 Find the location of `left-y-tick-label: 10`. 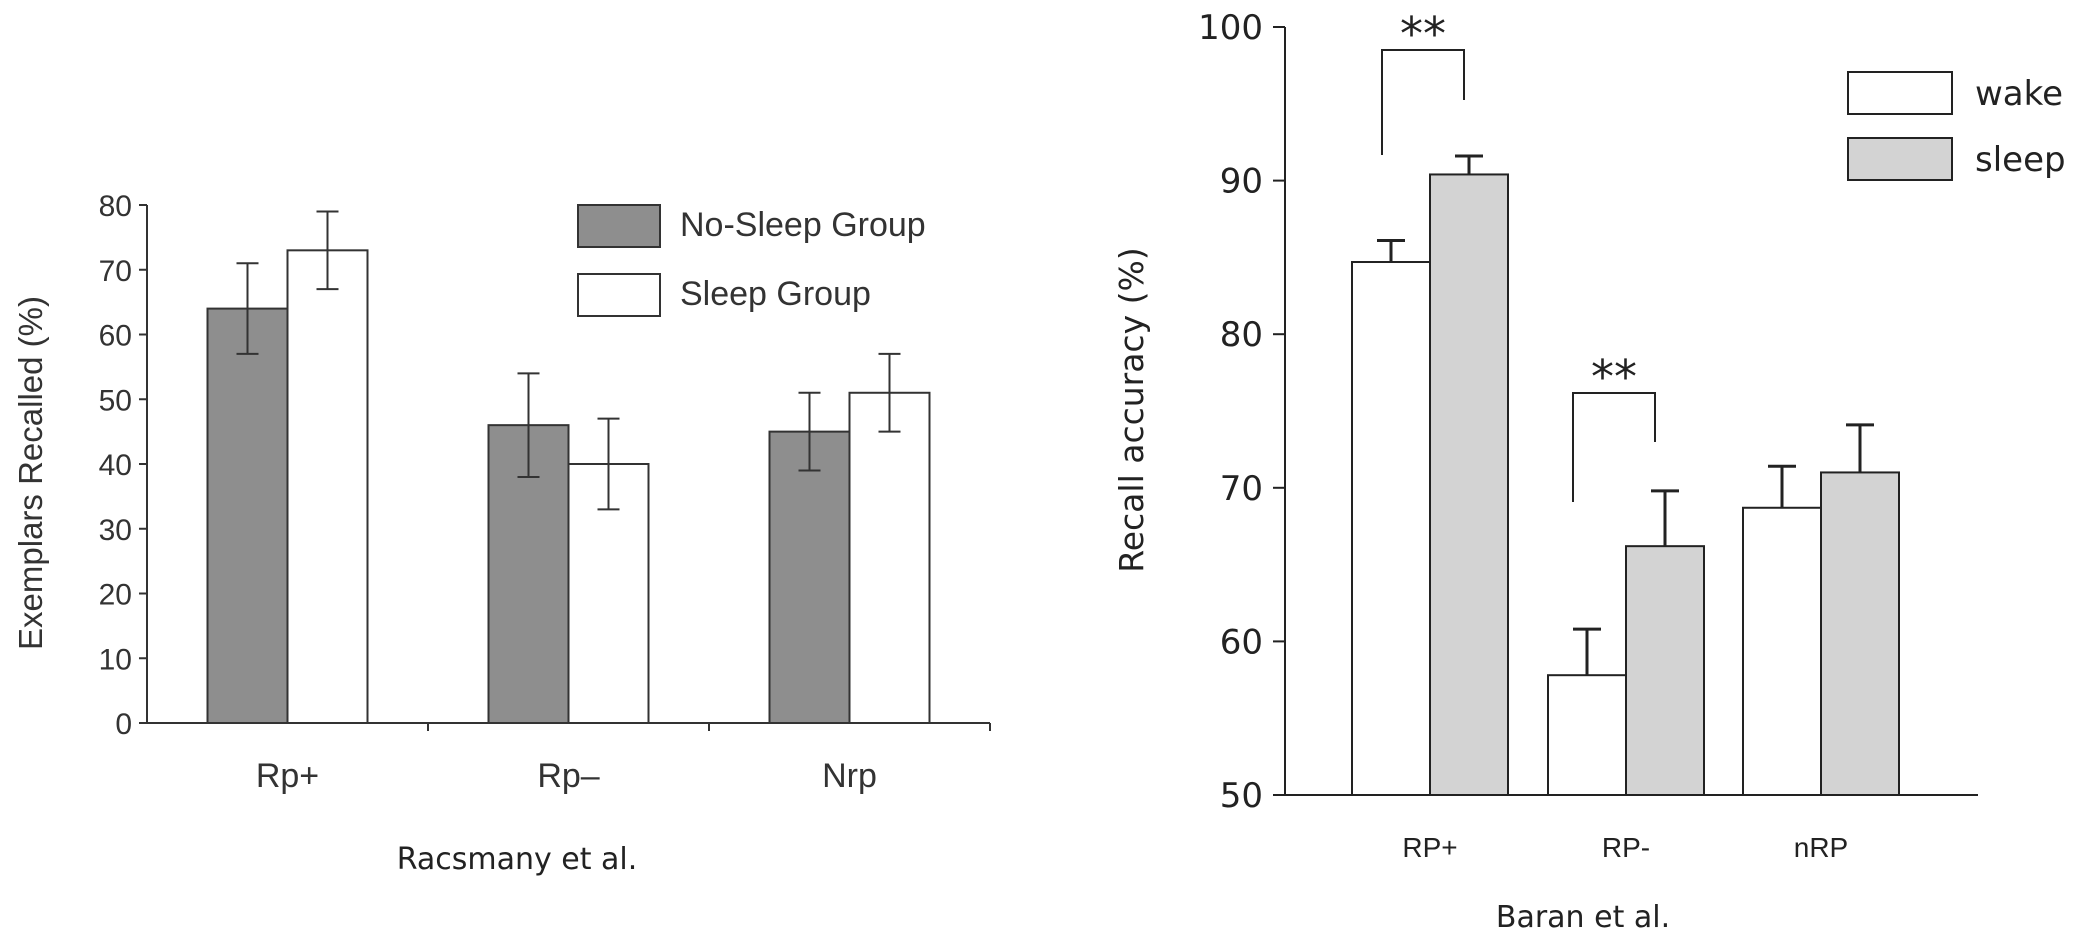

left-y-tick-label: 10 is located at coordinates (115, 659).